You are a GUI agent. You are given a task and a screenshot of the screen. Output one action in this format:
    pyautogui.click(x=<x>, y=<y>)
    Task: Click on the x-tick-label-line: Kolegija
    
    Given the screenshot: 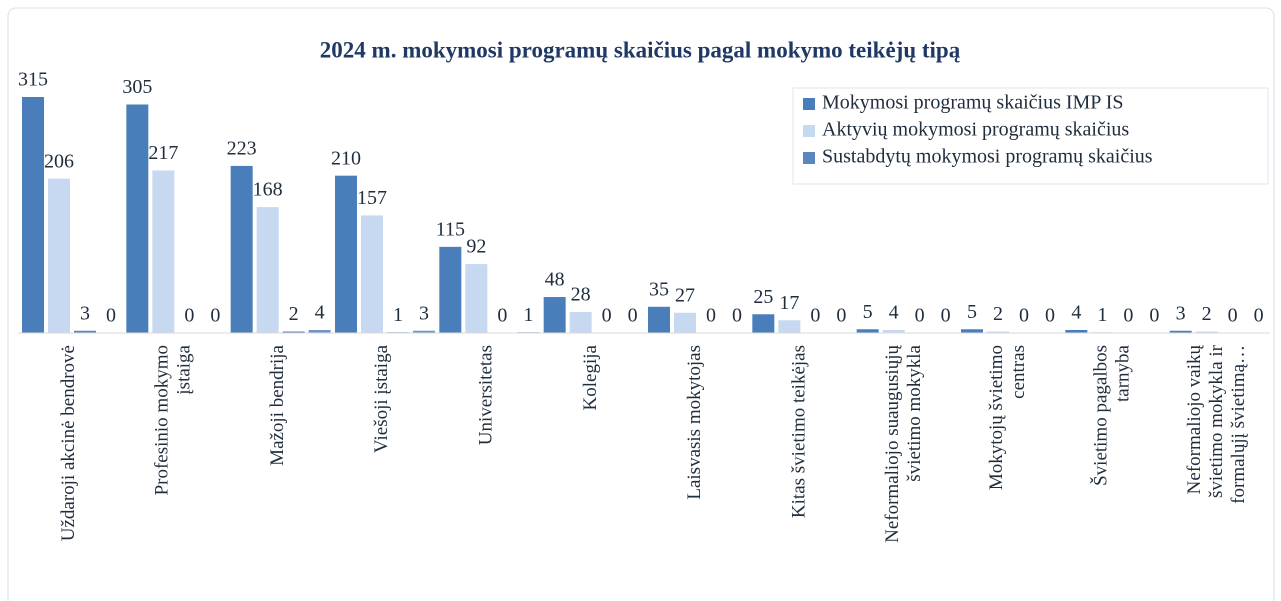 What is the action you would take?
    pyautogui.click(x=590, y=377)
    